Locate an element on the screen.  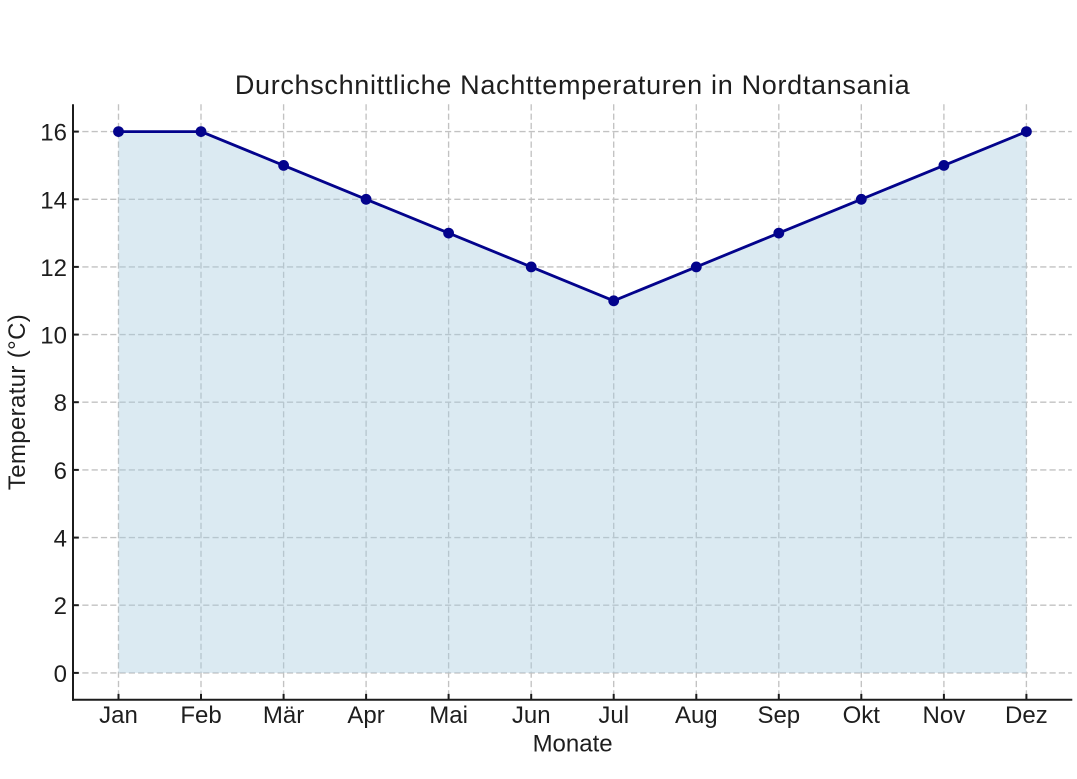
svg-text: Dez is located at coordinates (1026, 715).